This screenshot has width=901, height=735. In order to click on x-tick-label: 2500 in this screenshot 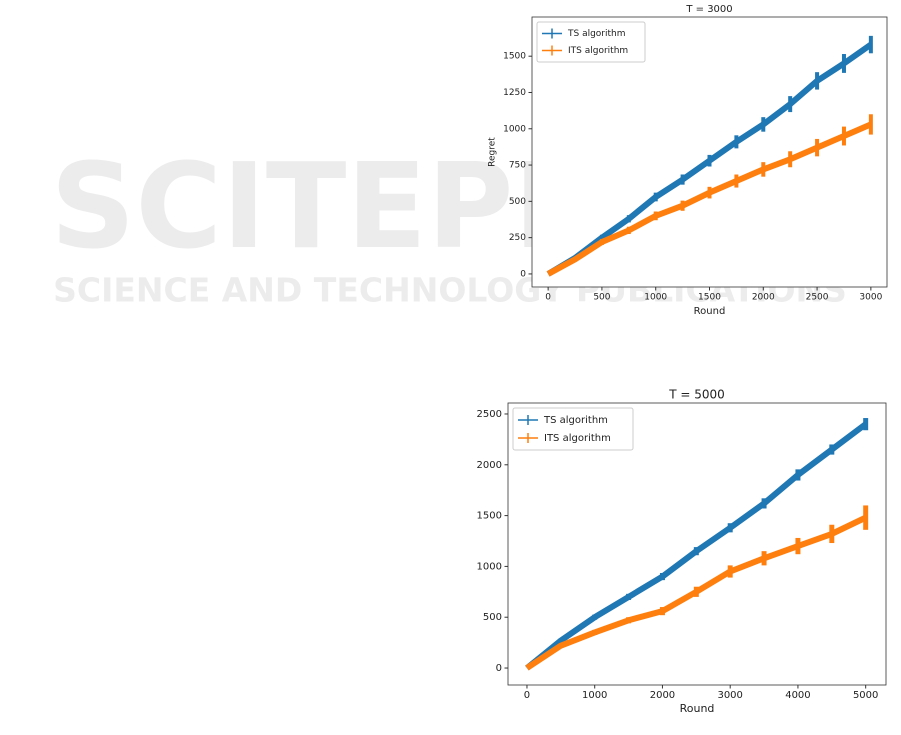, I will do `click(817, 298)`.